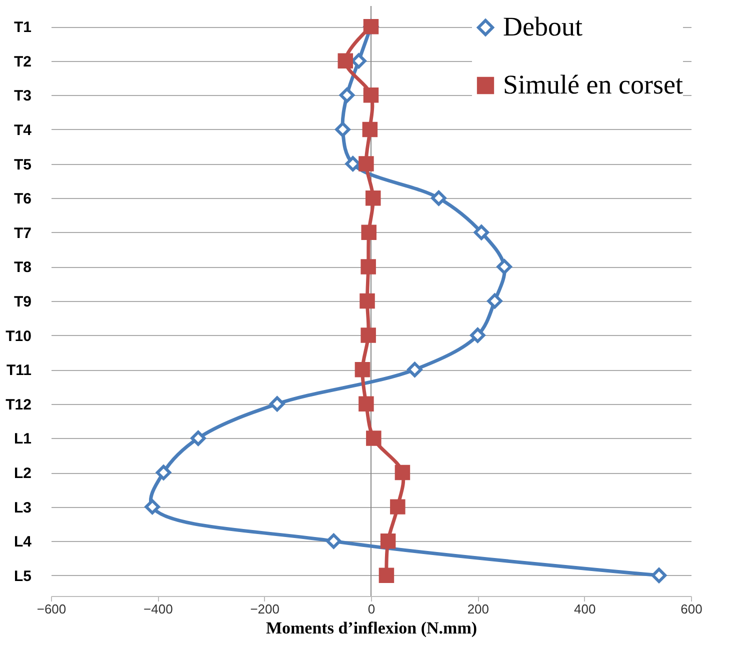  I want to click on y-tick-label: T5, so click(23, 165).